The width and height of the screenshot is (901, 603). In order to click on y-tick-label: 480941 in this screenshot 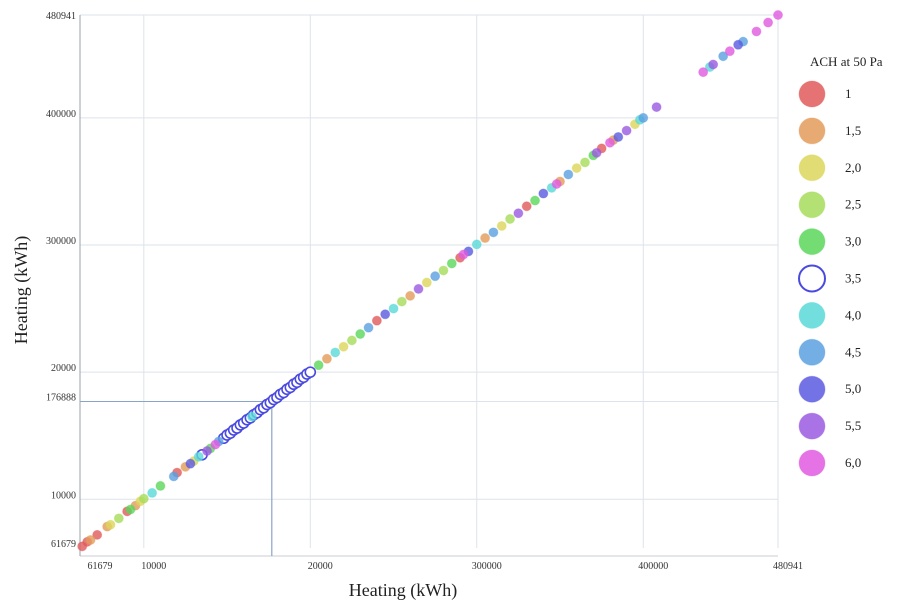, I will do `click(61, 16)`.